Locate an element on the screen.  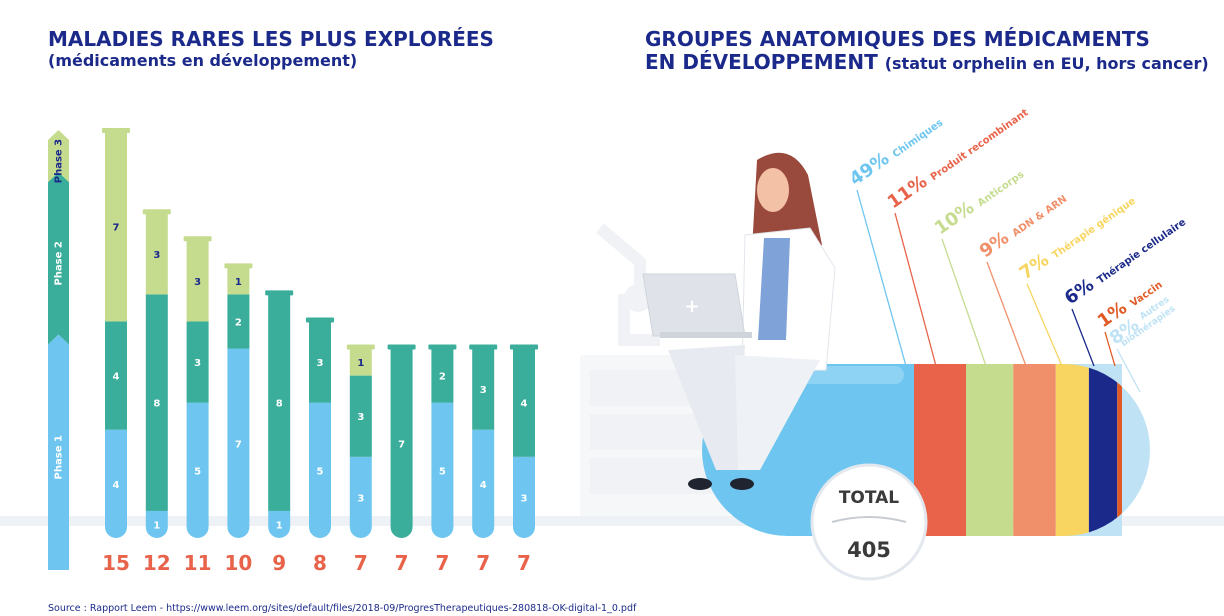
pill-segment-autres is located at coordinates (1107, 450).